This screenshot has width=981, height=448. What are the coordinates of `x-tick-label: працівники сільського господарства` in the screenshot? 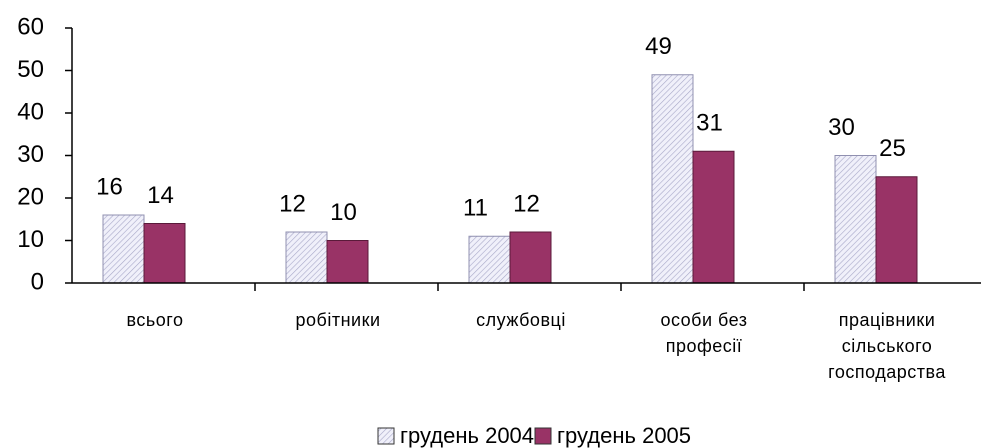 It's located at (887, 346).